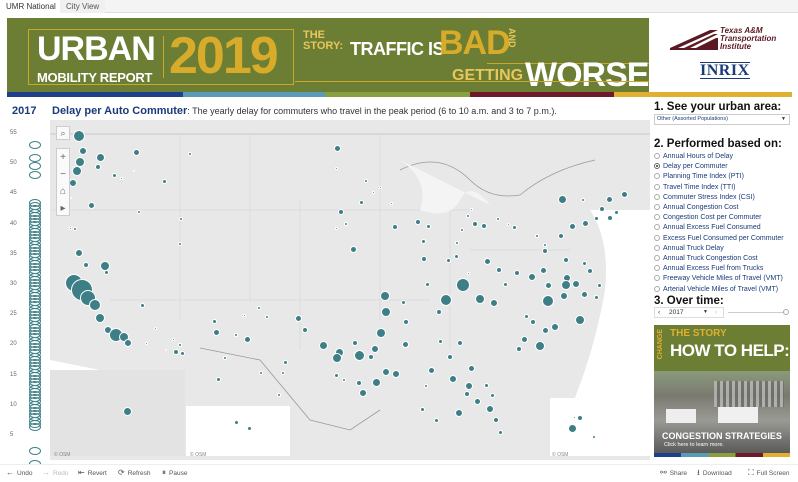 This screenshot has width=798, height=482. I want to click on redo-button: → Redo, so click(55, 473).